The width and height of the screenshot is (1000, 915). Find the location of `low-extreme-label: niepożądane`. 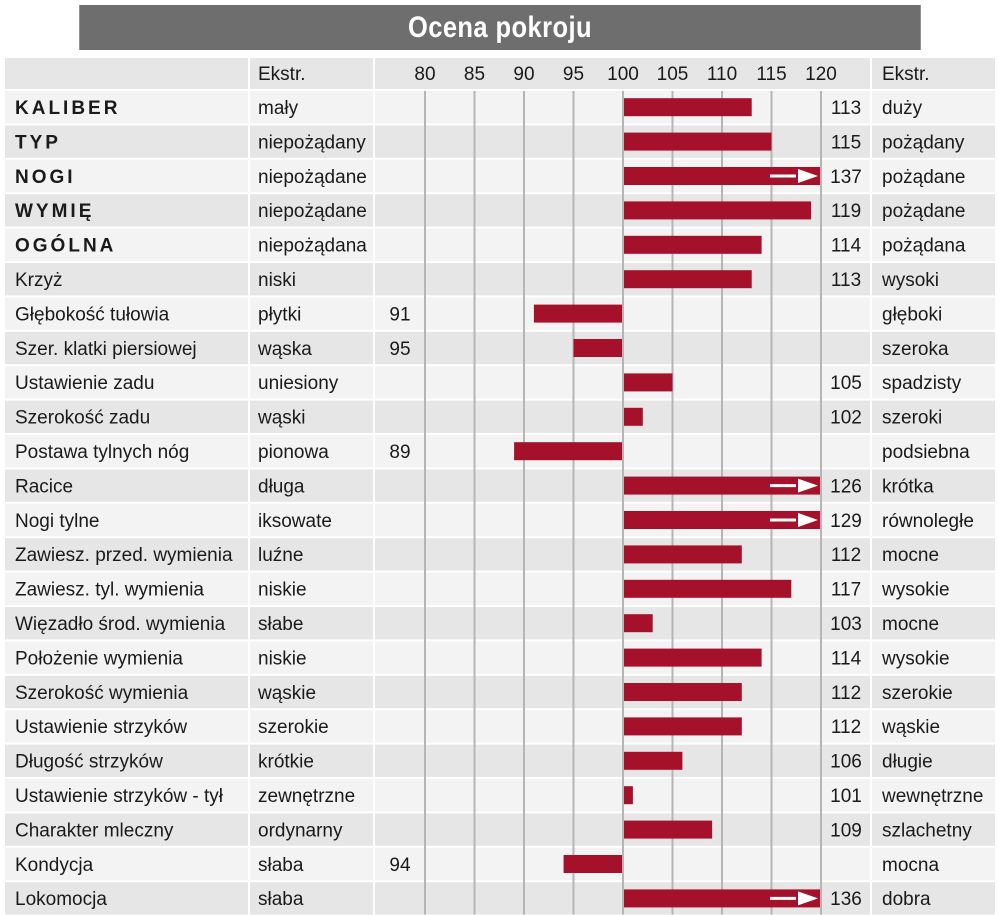

low-extreme-label: niepożądane is located at coordinates (312, 211).